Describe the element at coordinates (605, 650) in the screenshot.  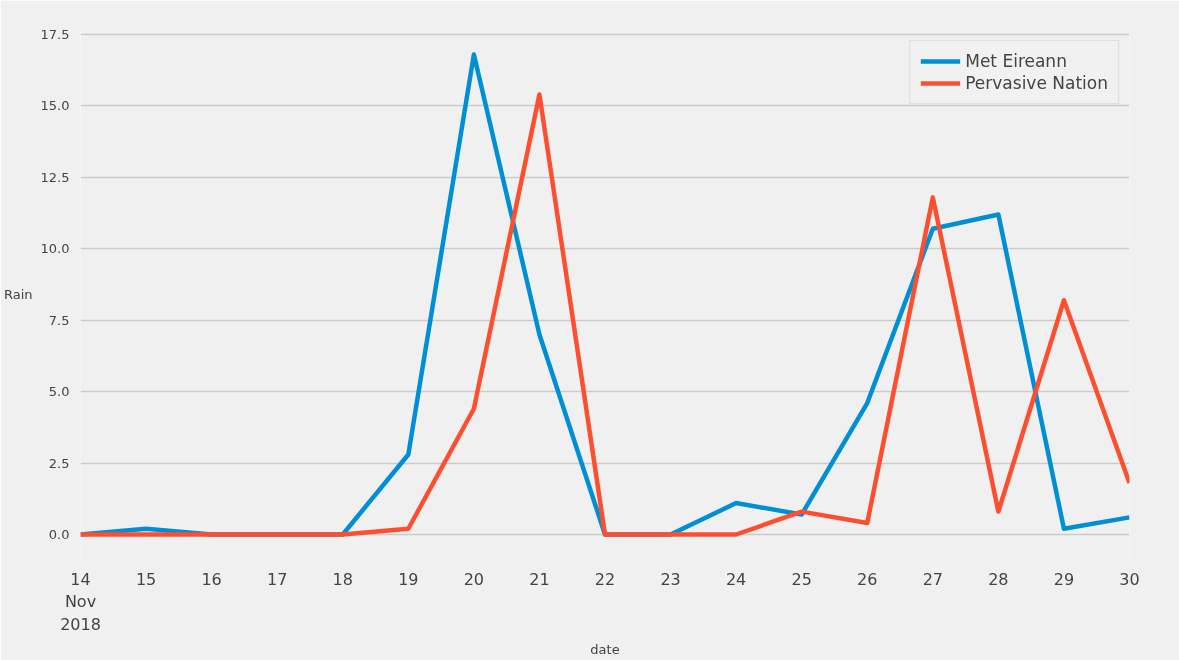
I see `x-axis-title: date` at that location.